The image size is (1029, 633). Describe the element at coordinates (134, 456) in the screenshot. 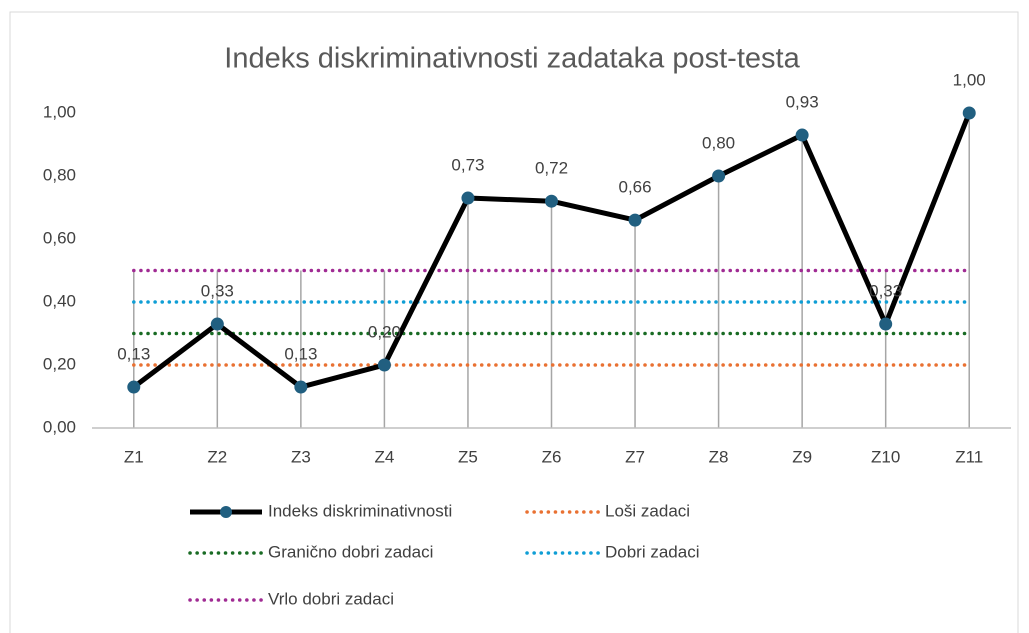

I see `x-tick-label: Z1` at that location.